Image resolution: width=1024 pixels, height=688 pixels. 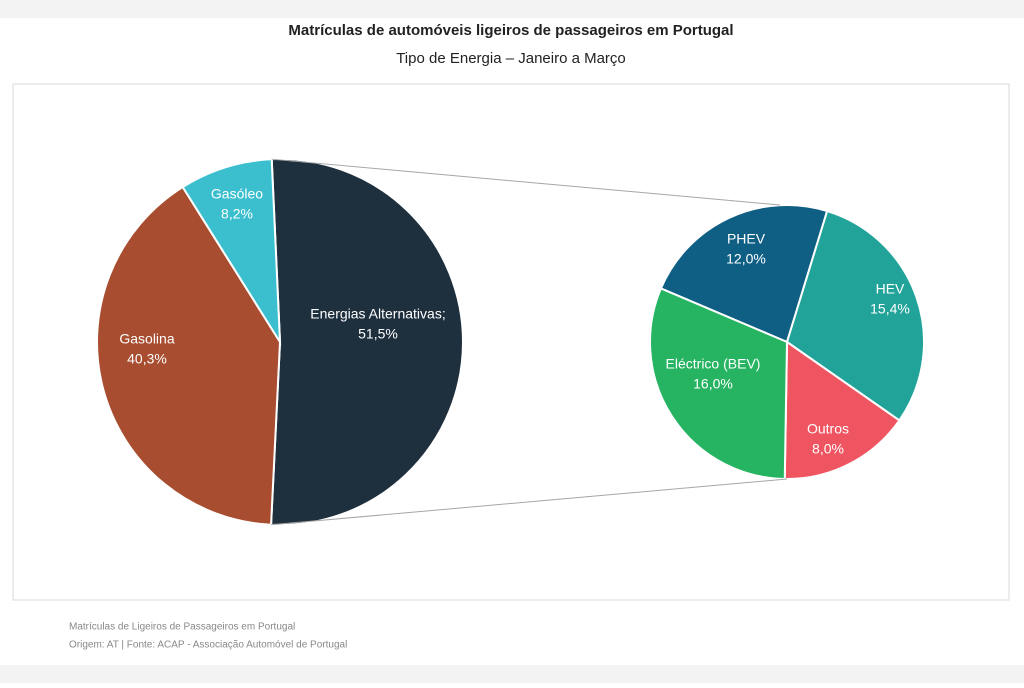 I want to click on slice-category-label: HEV, so click(x=890, y=289).